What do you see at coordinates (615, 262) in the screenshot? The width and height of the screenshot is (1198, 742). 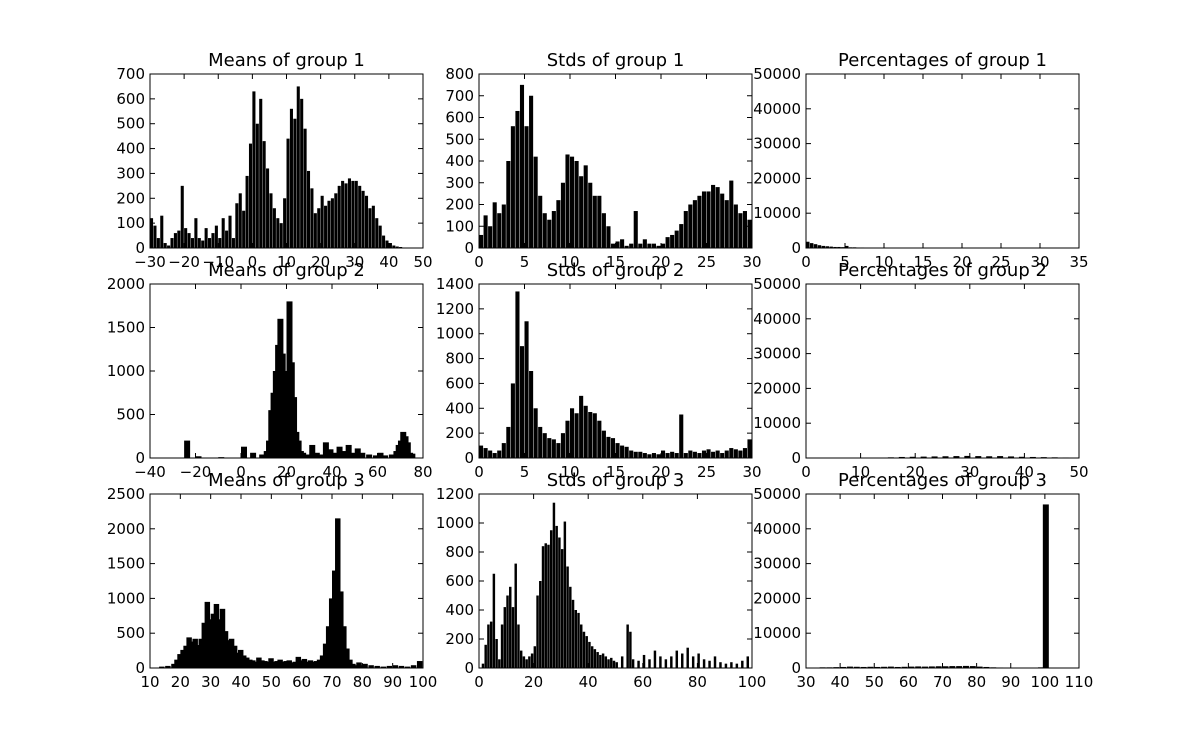 I see `x-tick-label: 15` at bounding box center [615, 262].